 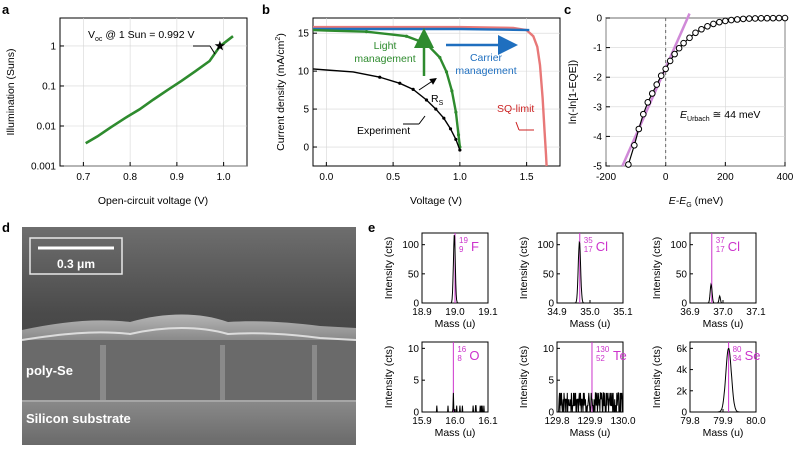 I want to click on panel-b-carrier-label: Carrier, so click(x=486, y=58).